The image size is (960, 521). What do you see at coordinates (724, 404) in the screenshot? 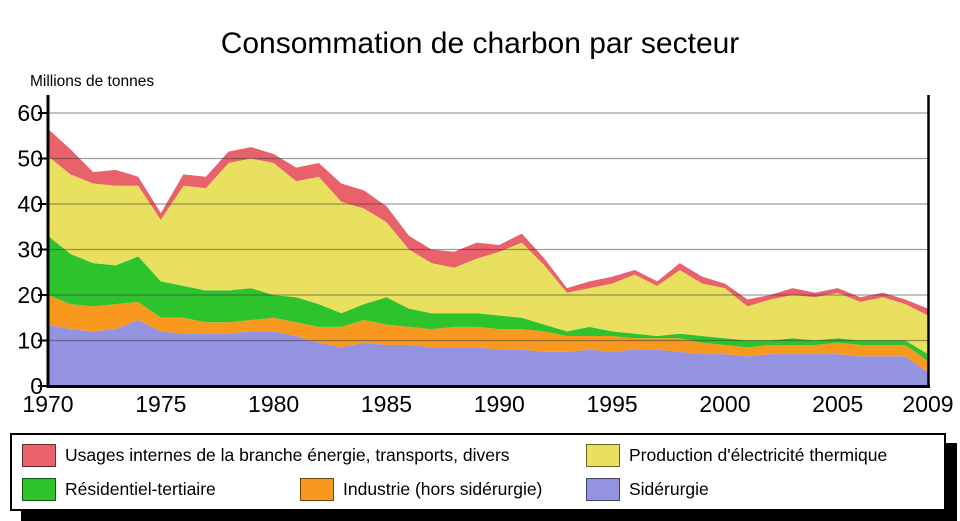
I see `x-tick-label-2000: 2000` at bounding box center [724, 404].